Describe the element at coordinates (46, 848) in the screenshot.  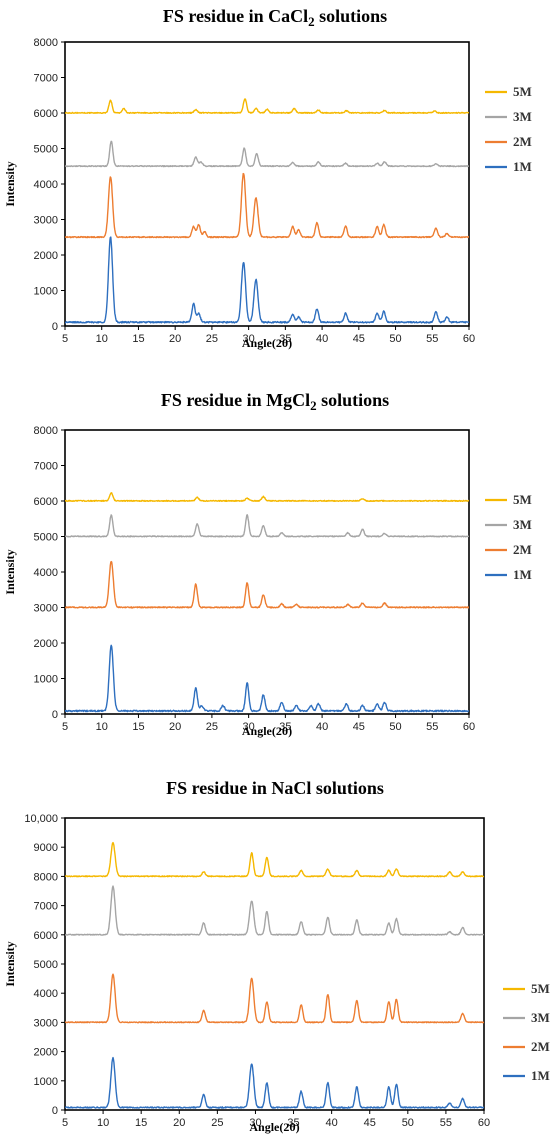
I see `y-tick-label: 9000` at that location.